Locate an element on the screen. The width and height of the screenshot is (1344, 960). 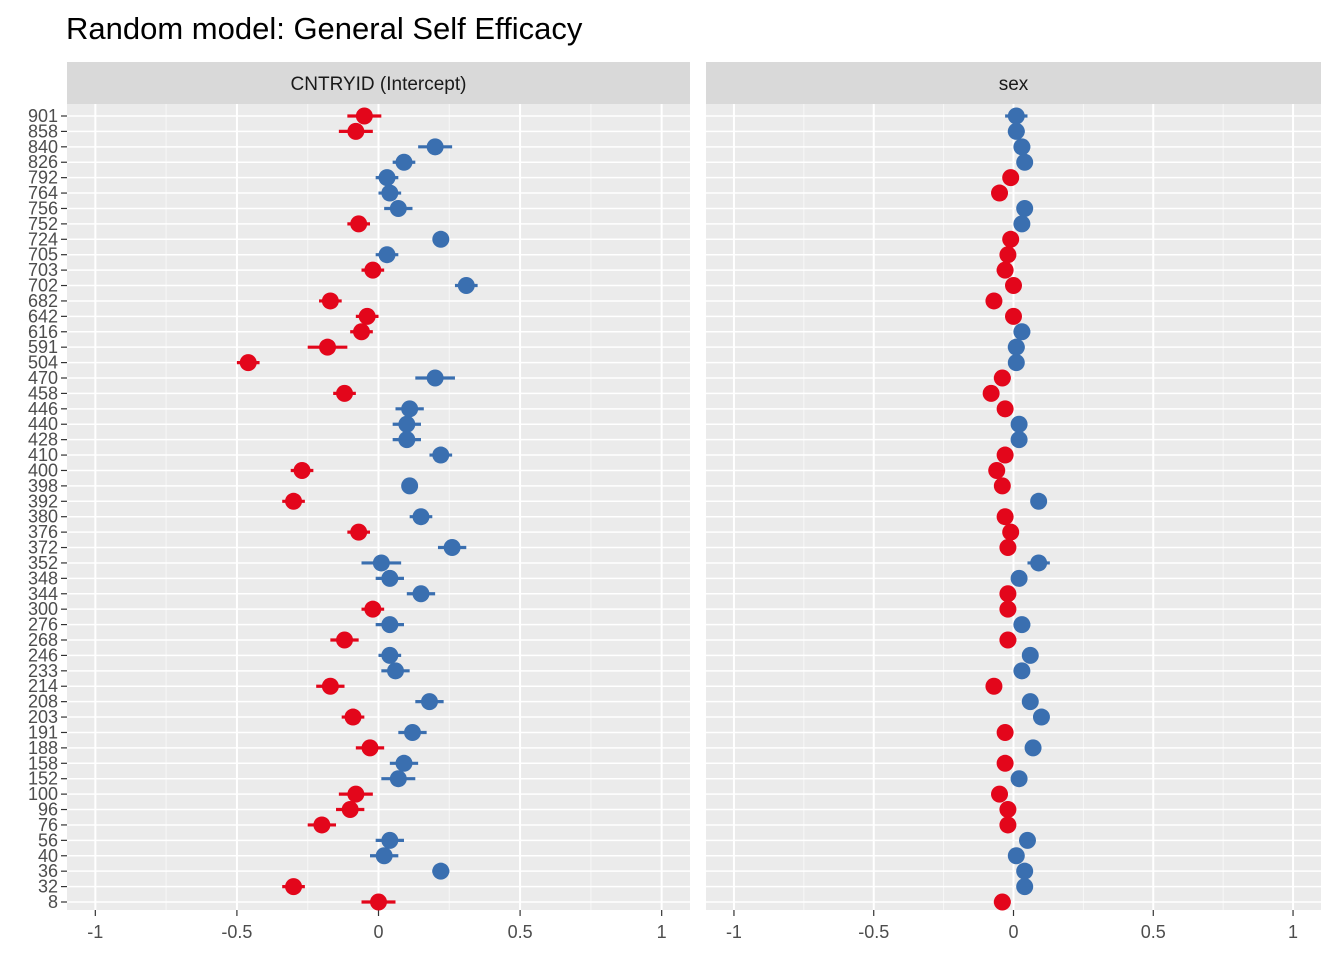
y-tick-label: 300 is located at coordinates (43, 609).